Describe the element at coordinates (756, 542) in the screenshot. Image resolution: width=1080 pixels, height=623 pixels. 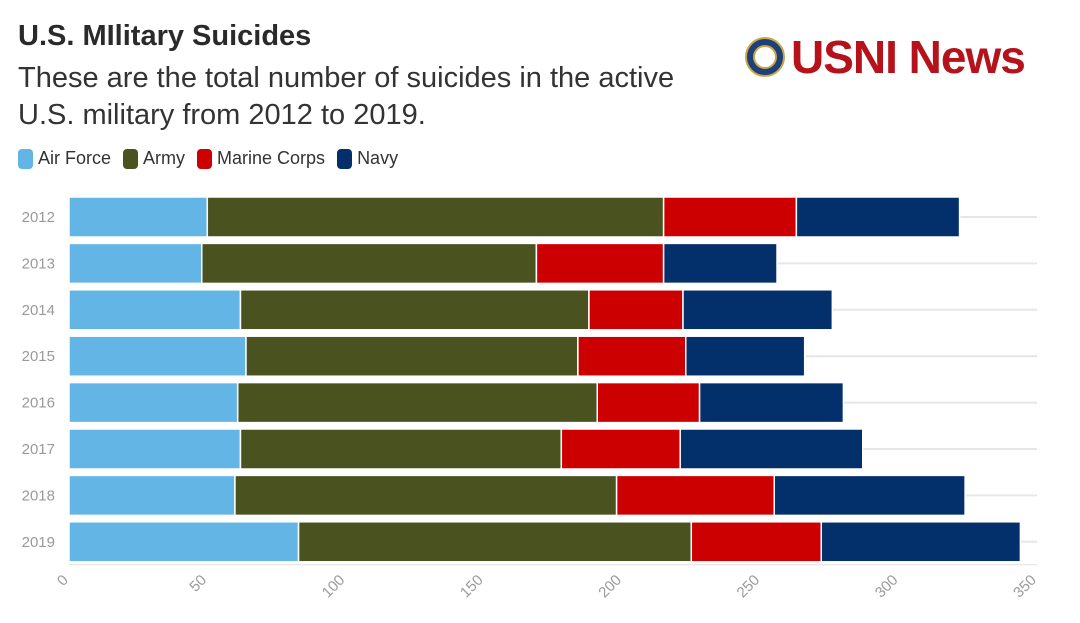
I see `bar-marine-corps-2019` at that location.